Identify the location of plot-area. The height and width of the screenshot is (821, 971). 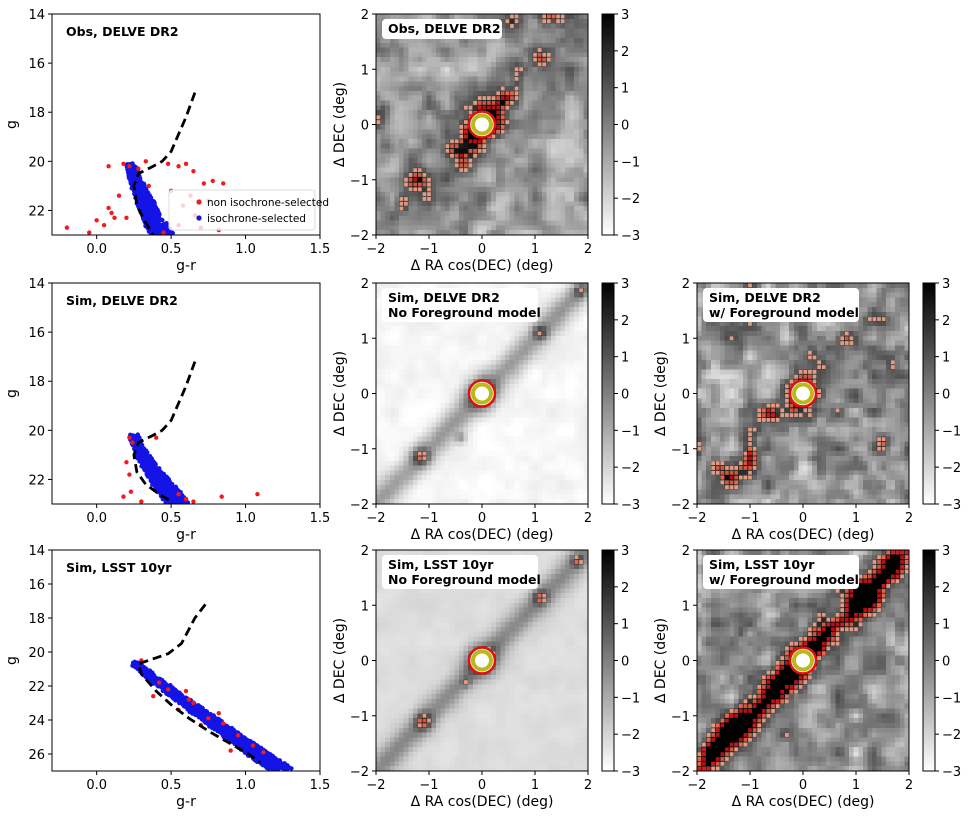
(186, 393).